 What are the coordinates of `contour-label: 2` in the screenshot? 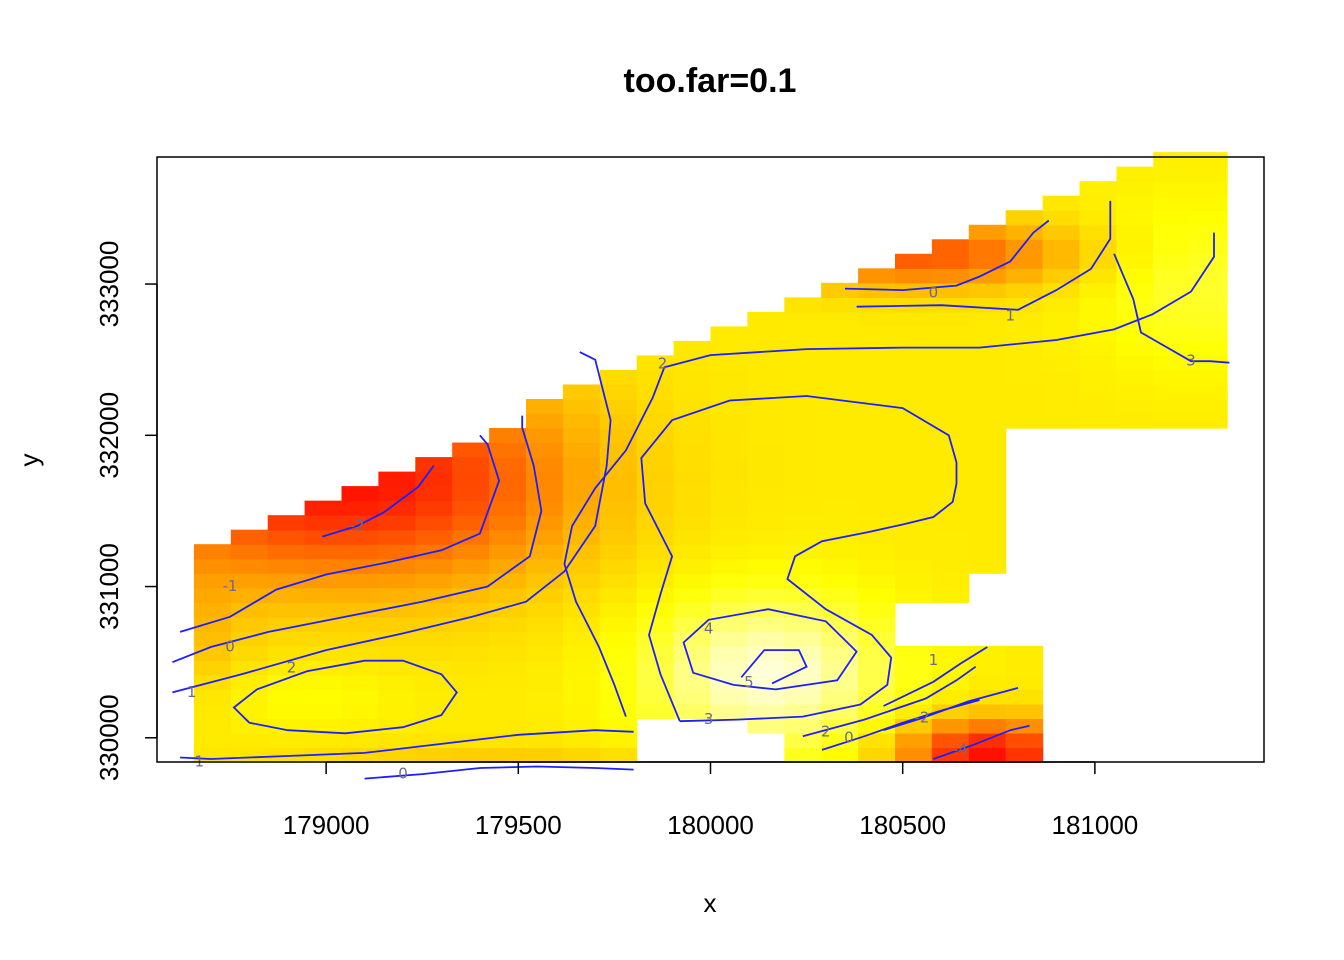 It's located at (292, 668).